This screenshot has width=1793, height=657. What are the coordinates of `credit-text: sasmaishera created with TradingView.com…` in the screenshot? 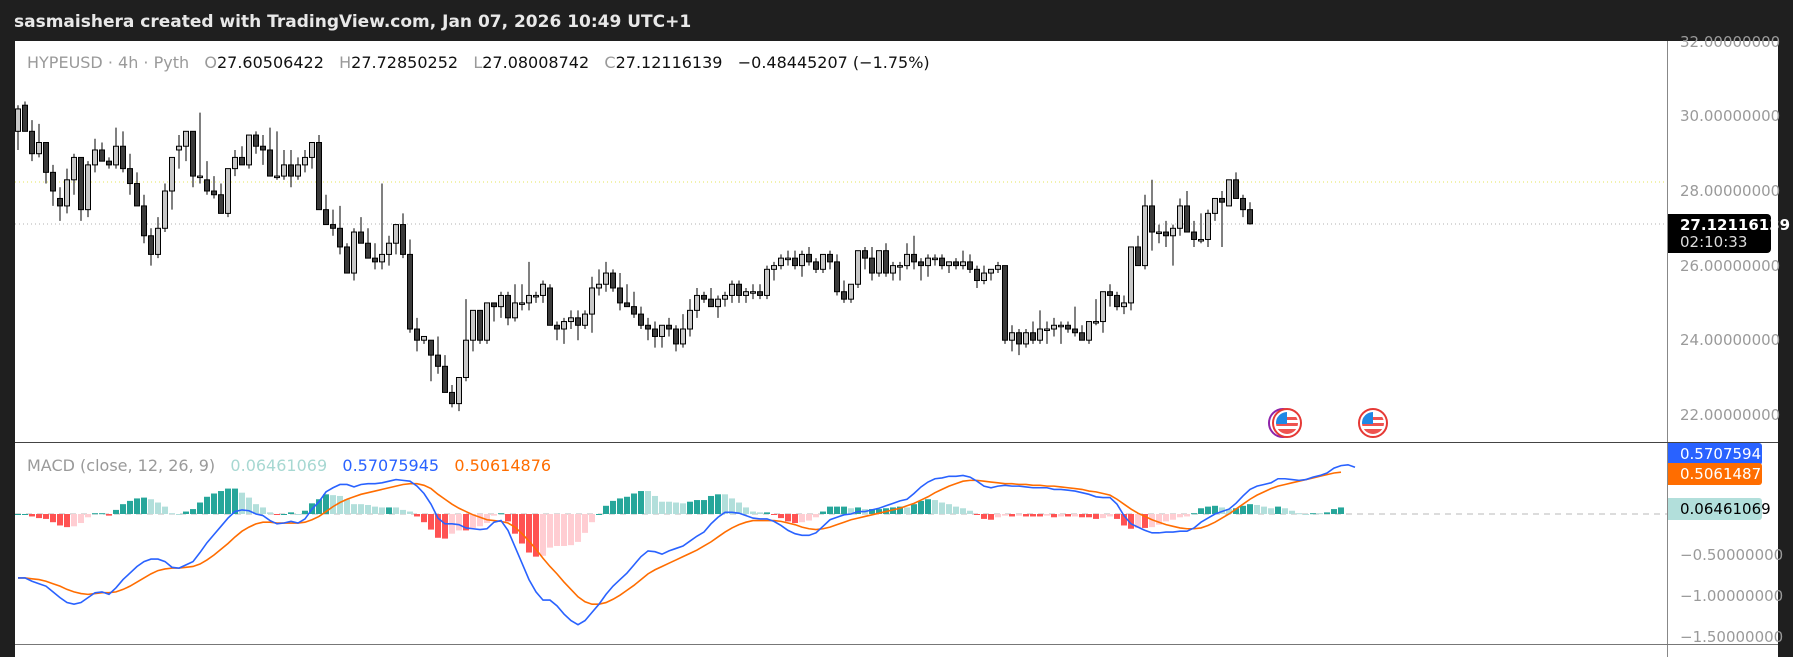 It's located at (353, 22).